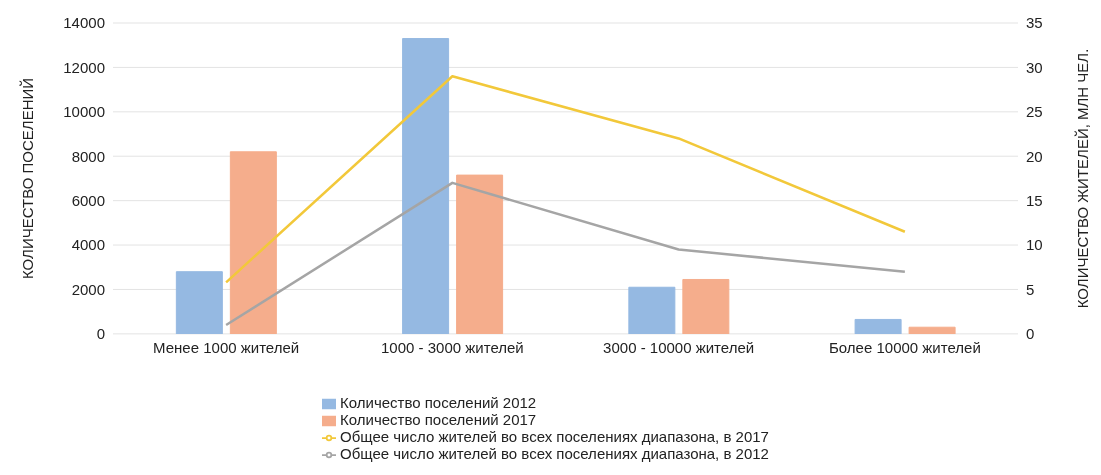 The width and height of the screenshot is (1101, 475). I want to click on y2-tick-label: 15, so click(1034, 200).